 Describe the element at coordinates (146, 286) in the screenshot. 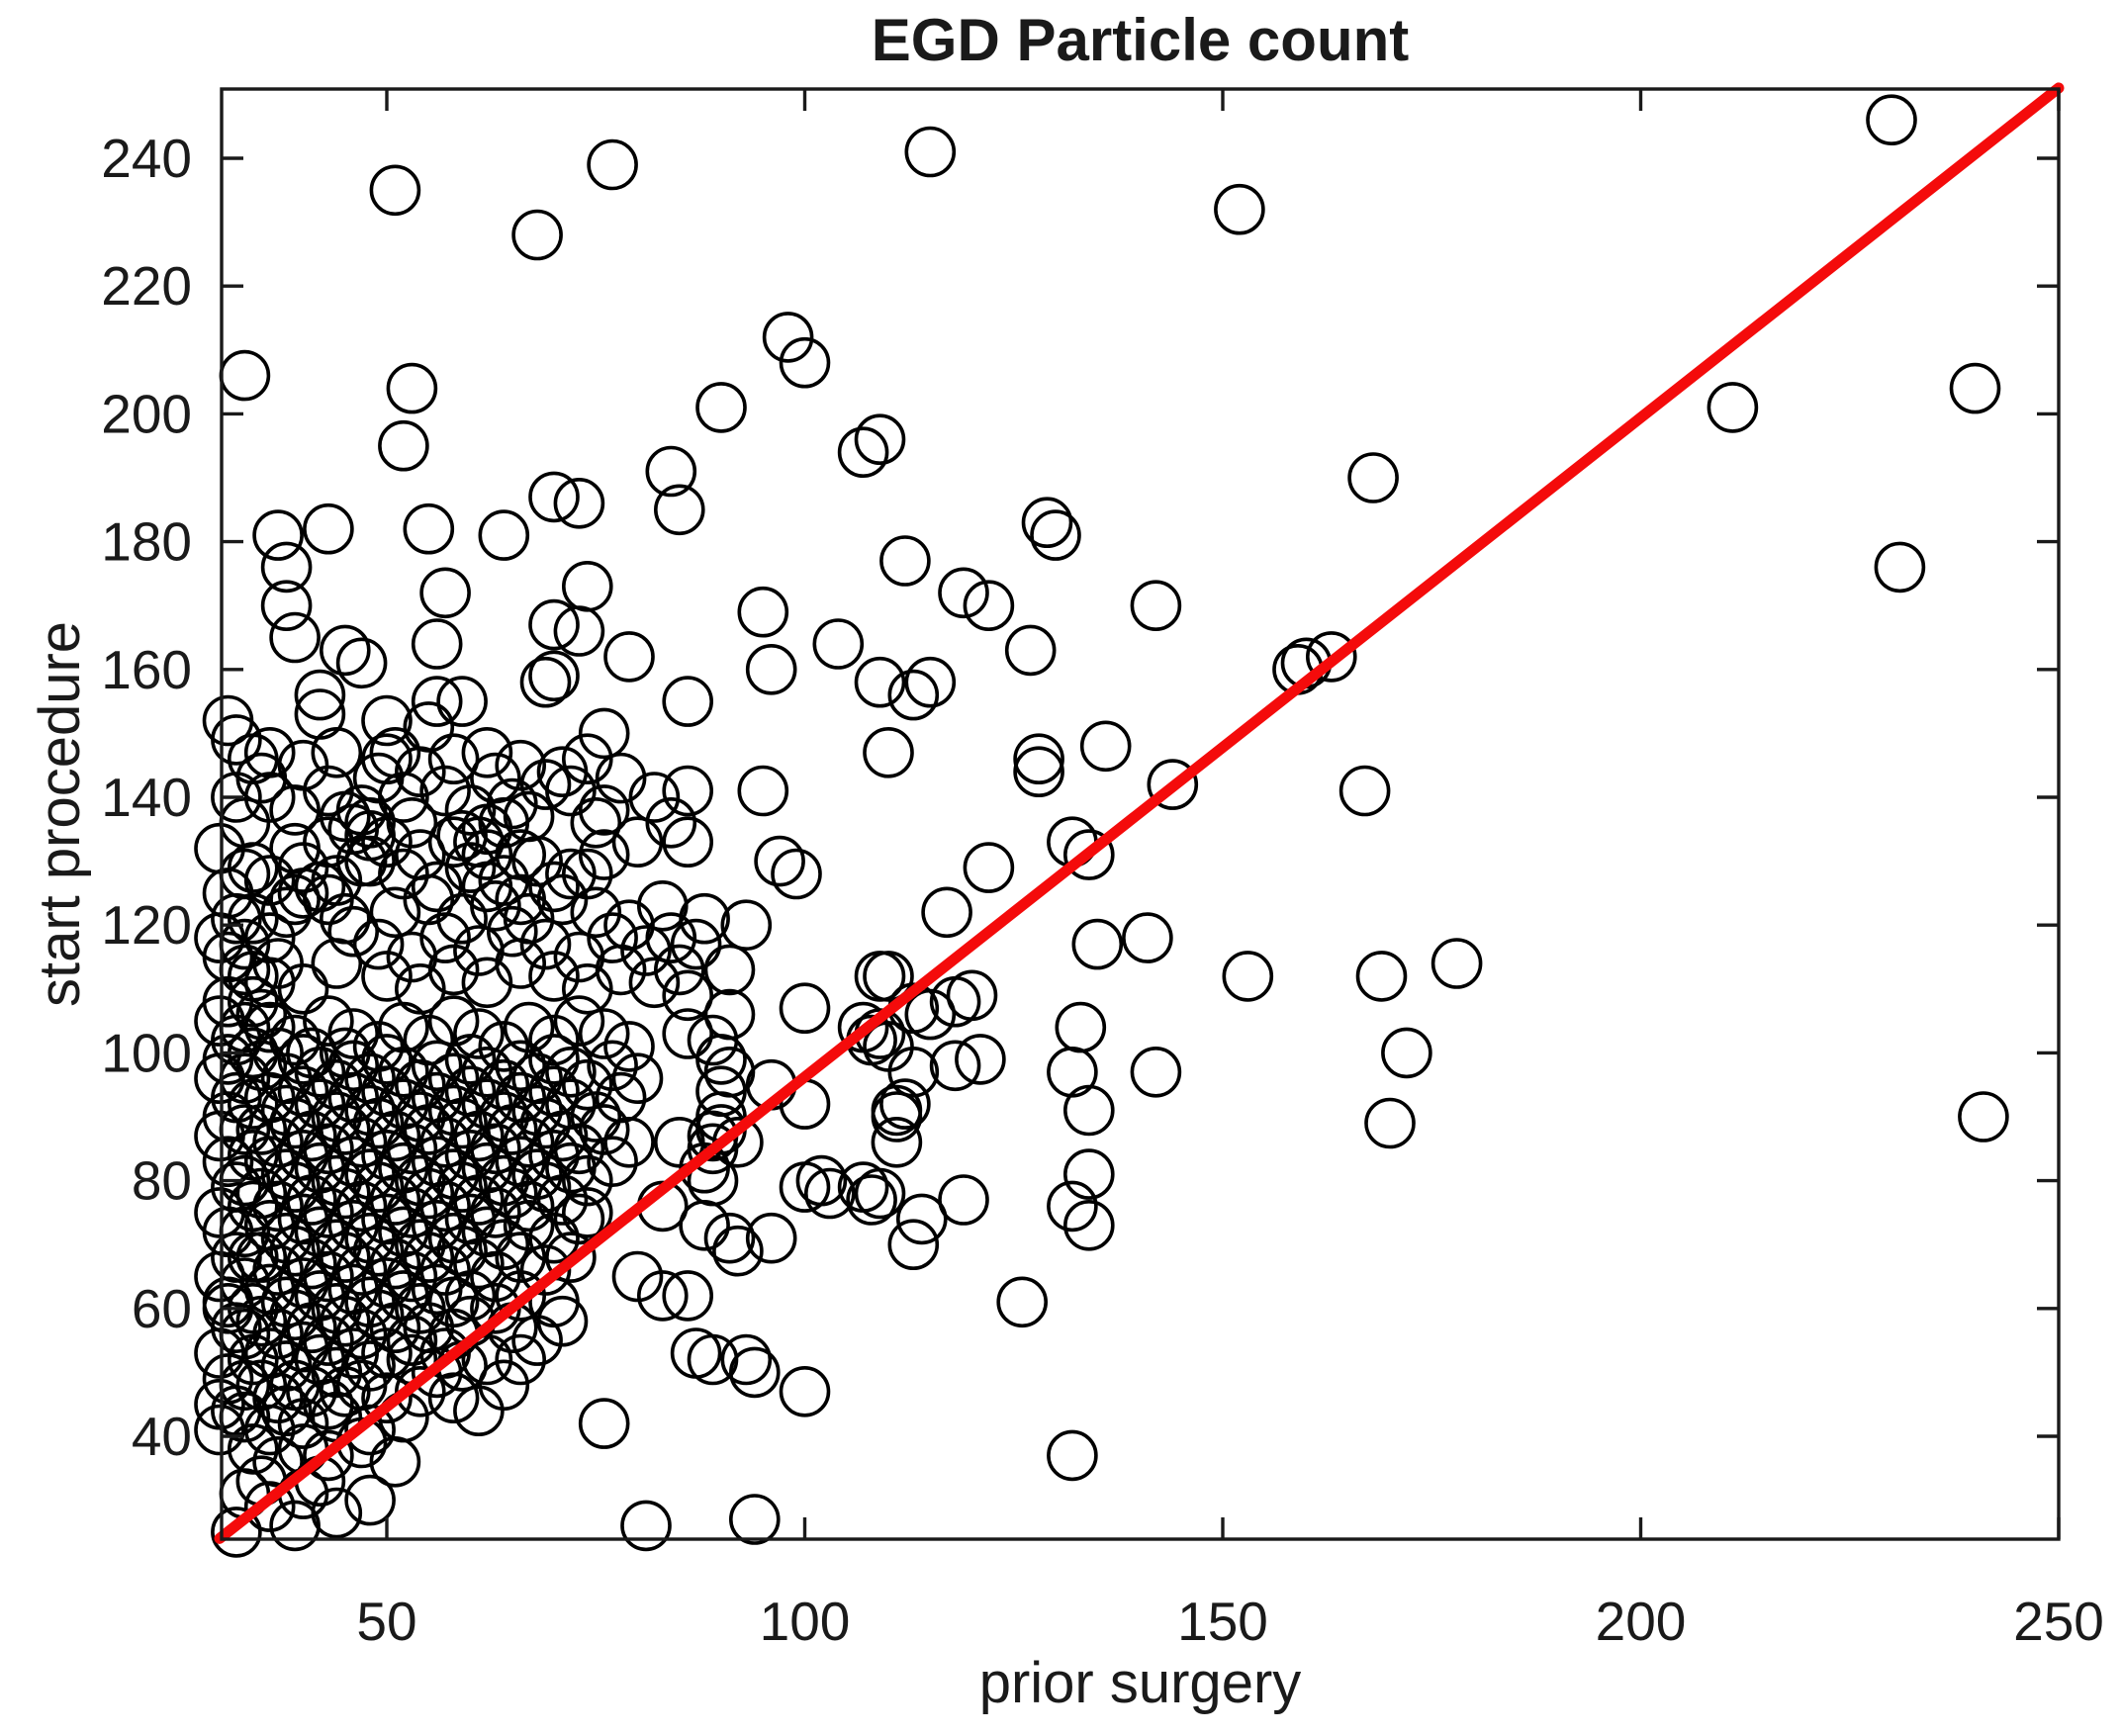

I see `y-tick-label: 220` at that location.